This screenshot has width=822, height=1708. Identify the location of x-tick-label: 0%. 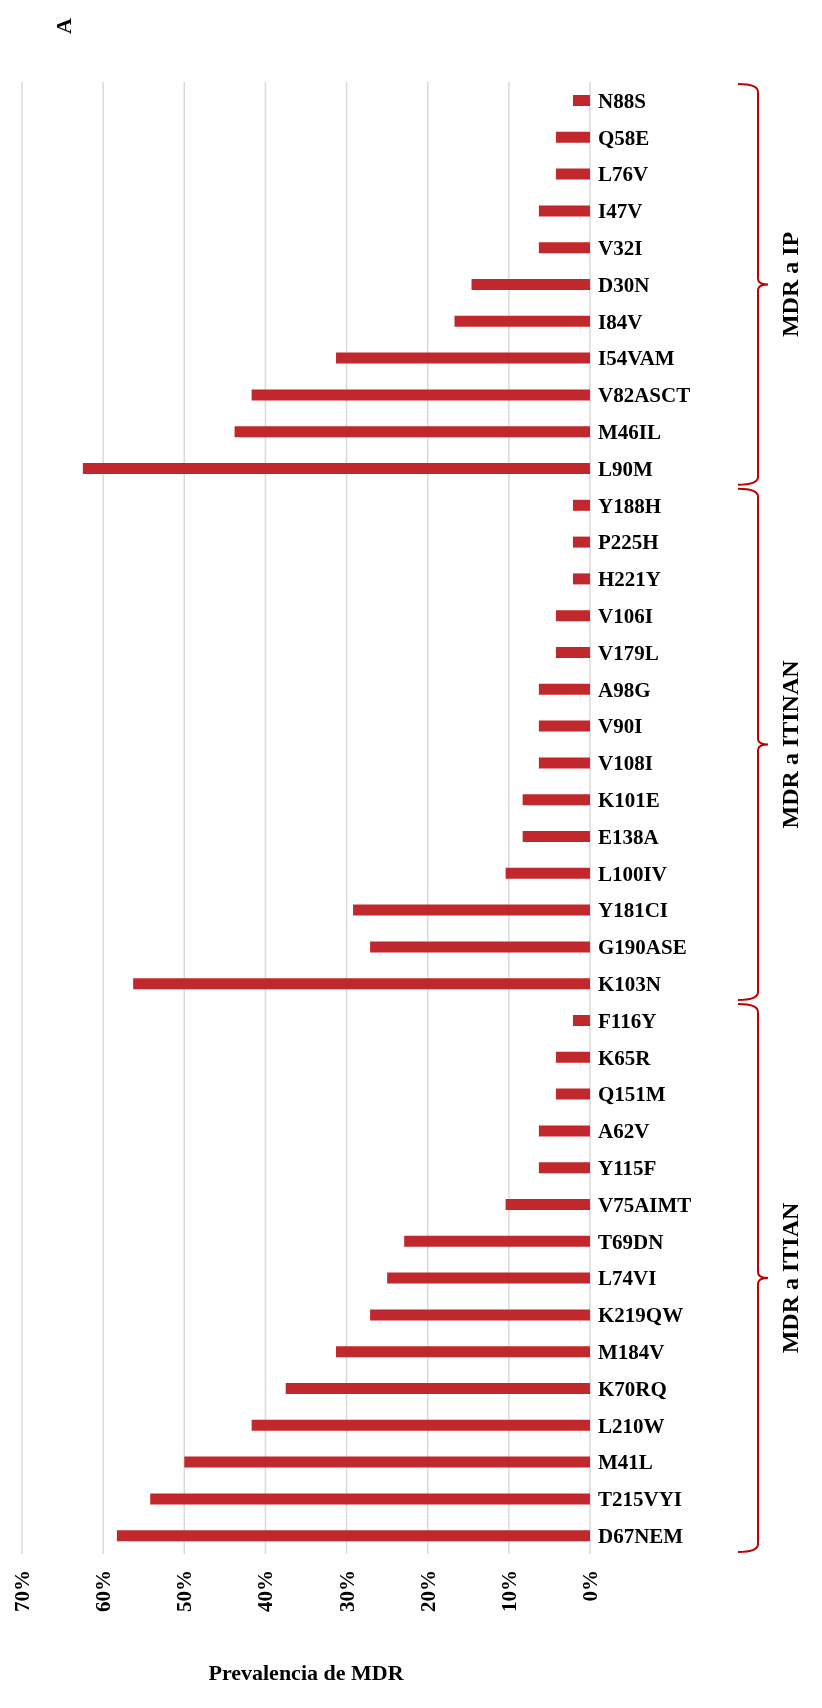
(590, 1586).